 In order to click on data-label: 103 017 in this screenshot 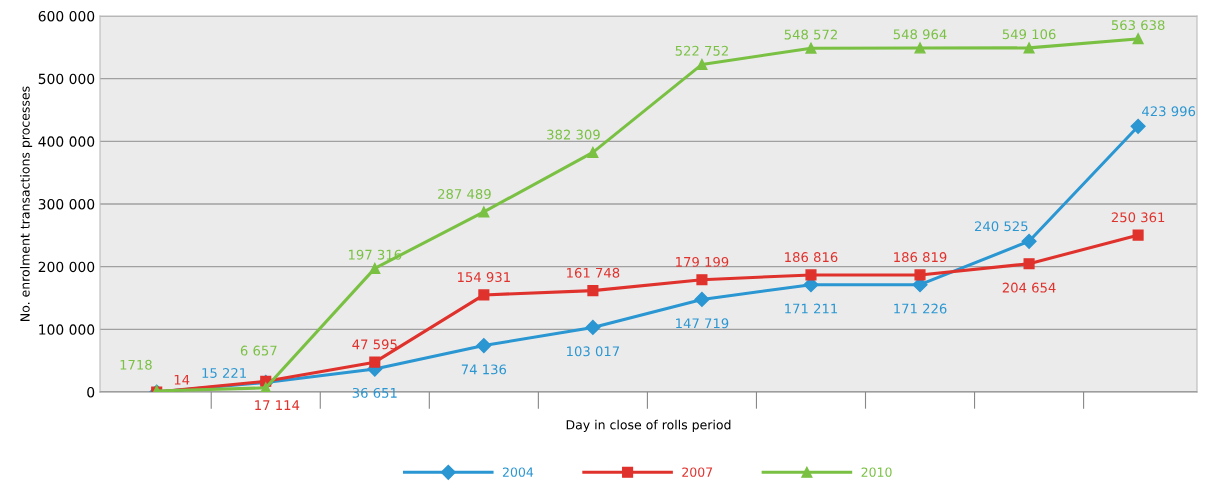, I will do `click(593, 351)`.